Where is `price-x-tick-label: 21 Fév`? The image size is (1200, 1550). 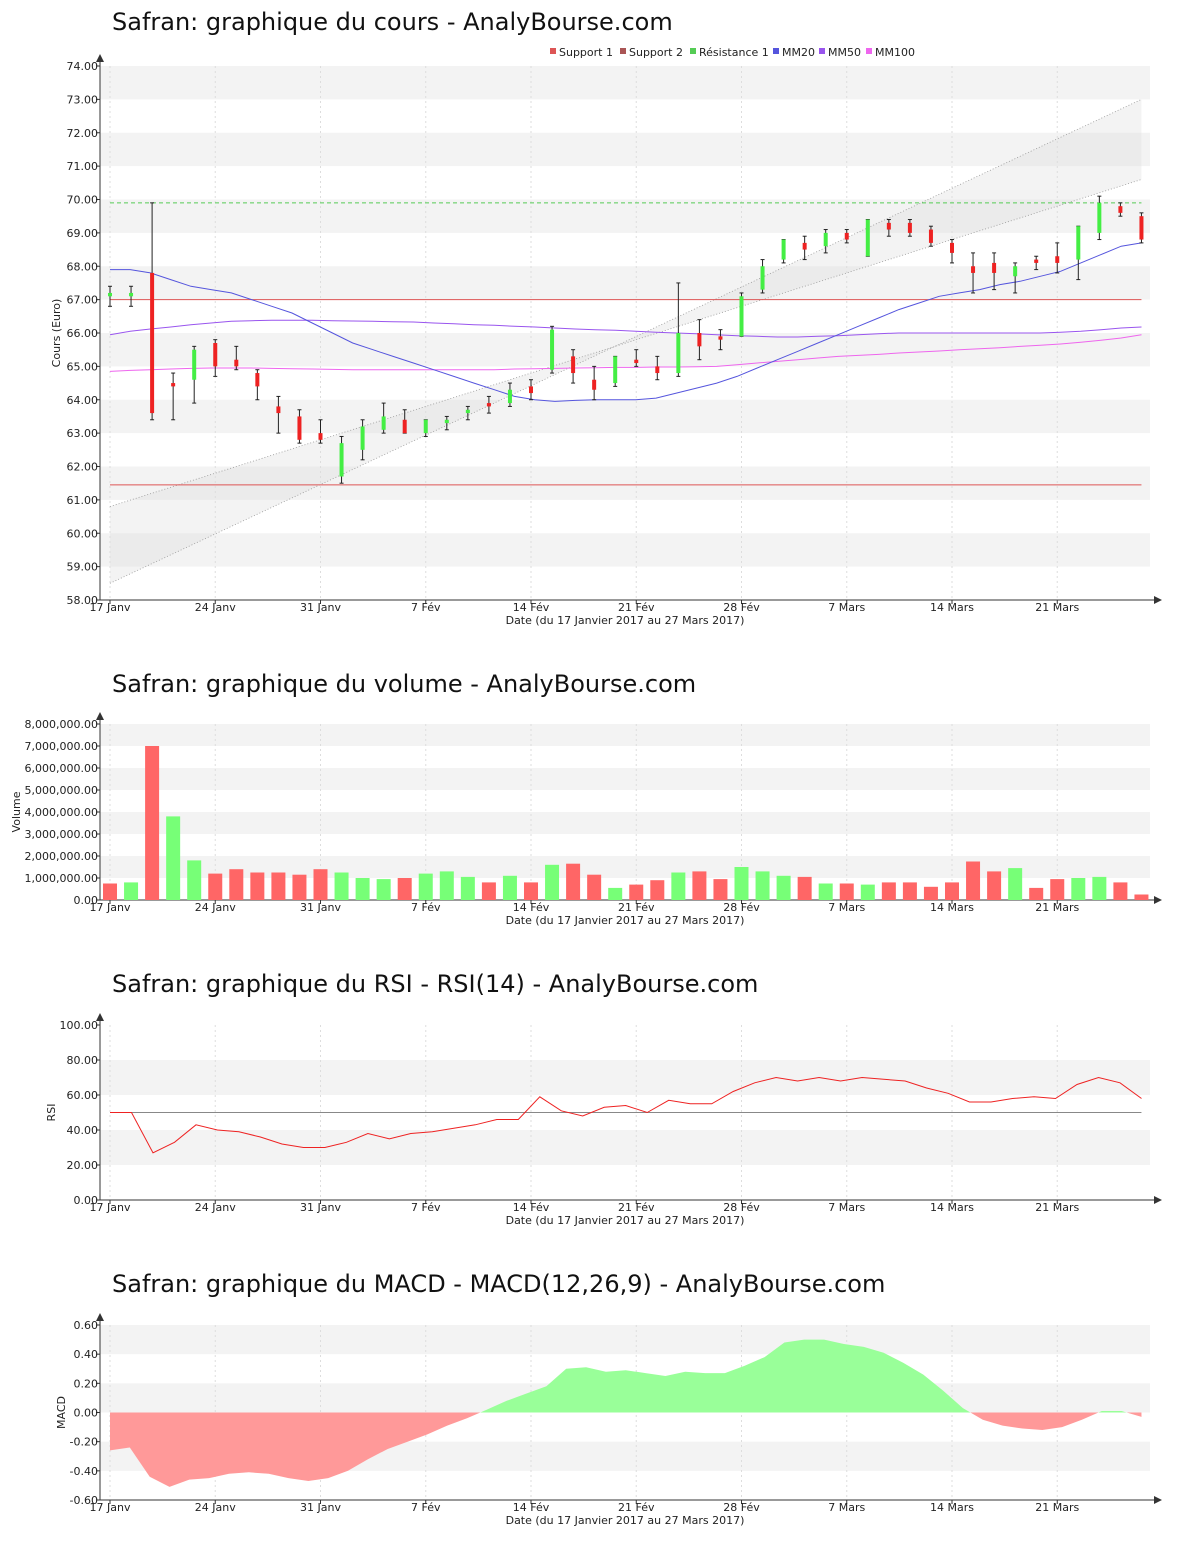
price-x-tick-label: 21 Fév is located at coordinates (636, 607).